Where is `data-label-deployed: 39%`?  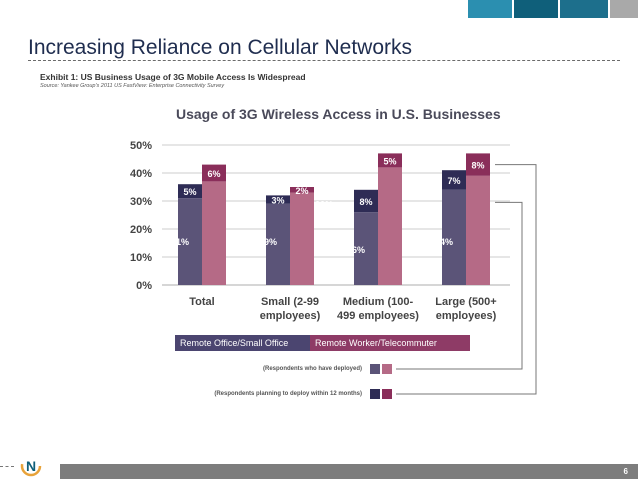 data-label-deployed: 39% is located at coordinates (500, 188).